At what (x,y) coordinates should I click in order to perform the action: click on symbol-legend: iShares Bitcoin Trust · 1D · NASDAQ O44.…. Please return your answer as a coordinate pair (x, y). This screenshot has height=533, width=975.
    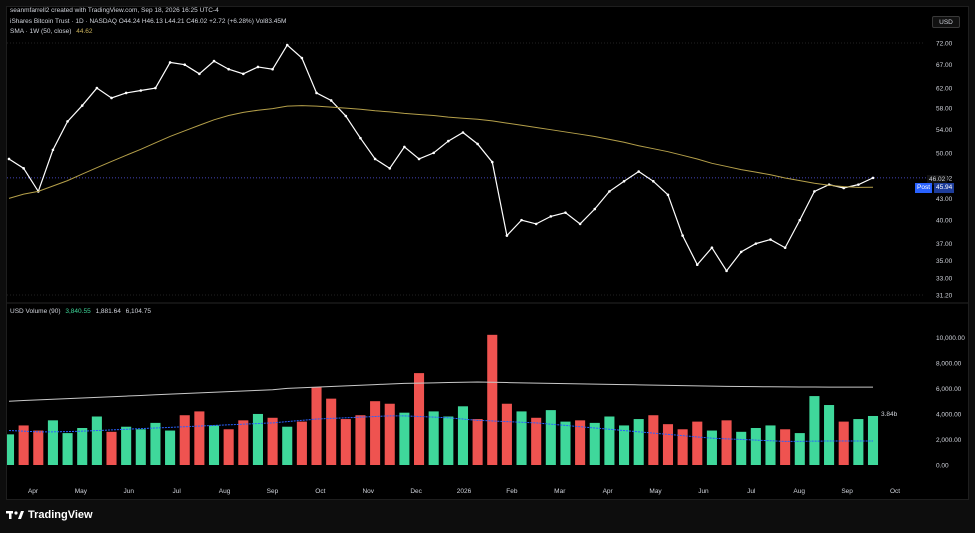
    Looking at the image, I should click on (148, 21).